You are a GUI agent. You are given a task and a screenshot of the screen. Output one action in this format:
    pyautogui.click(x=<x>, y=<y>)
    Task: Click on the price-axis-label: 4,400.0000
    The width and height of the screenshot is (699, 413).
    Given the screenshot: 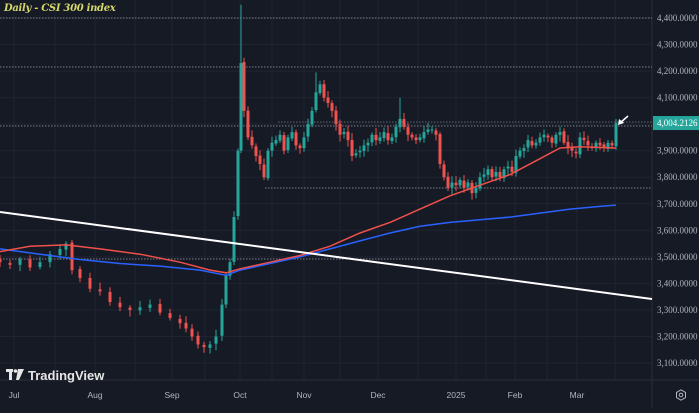 What is the action you would take?
    pyautogui.click(x=677, y=18)
    